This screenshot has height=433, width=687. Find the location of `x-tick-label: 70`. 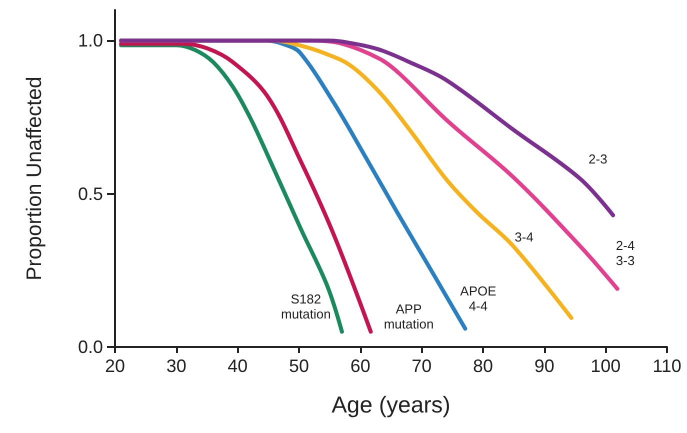

x-tick-label: 70 is located at coordinates (422, 366).